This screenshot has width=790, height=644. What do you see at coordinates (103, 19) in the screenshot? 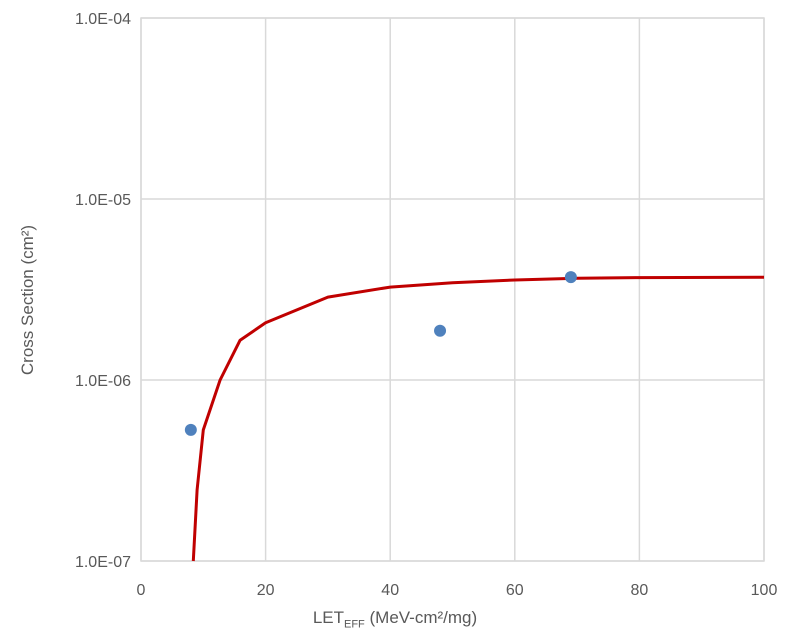
I see `y-tick-label: 1.0E-04` at bounding box center [103, 19].